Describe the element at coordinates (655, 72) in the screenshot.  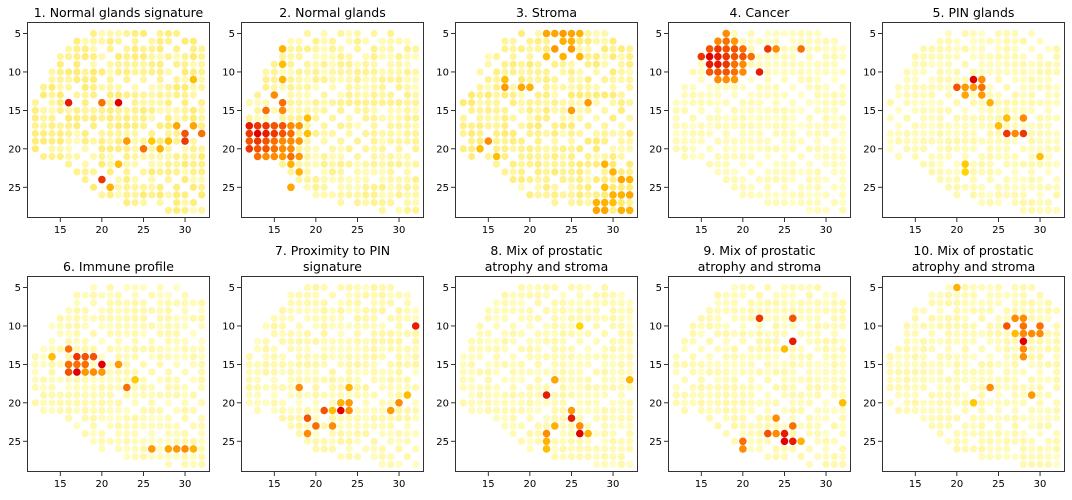
I see `y-tick-label: 10` at that location.